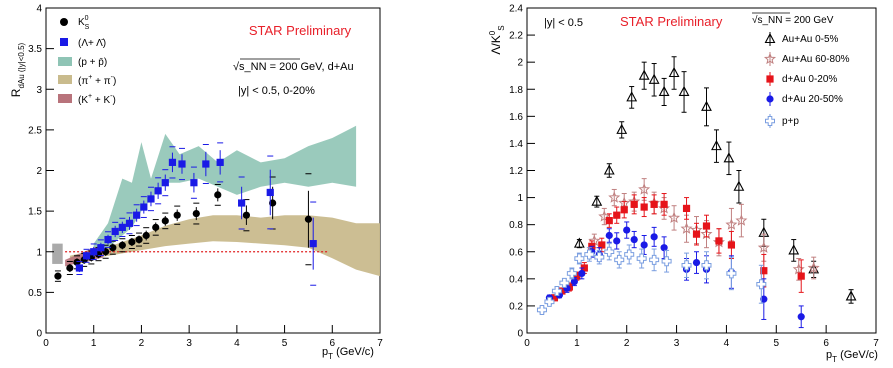 The width and height of the screenshot is (893, 368). Describe the element at coordinates (516, 9) in the screenshot. I see `right-y-tick-label-12: 2.4` at that location.